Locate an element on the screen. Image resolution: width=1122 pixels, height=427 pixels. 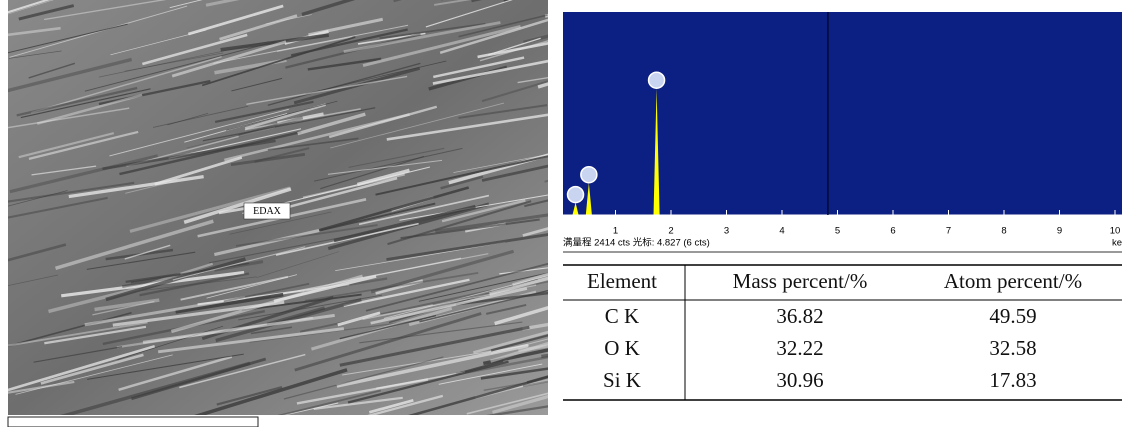
status-text: 满量程 2414 cts 光标: 4.827 (6 cts) is located at coordinates (636, 243).